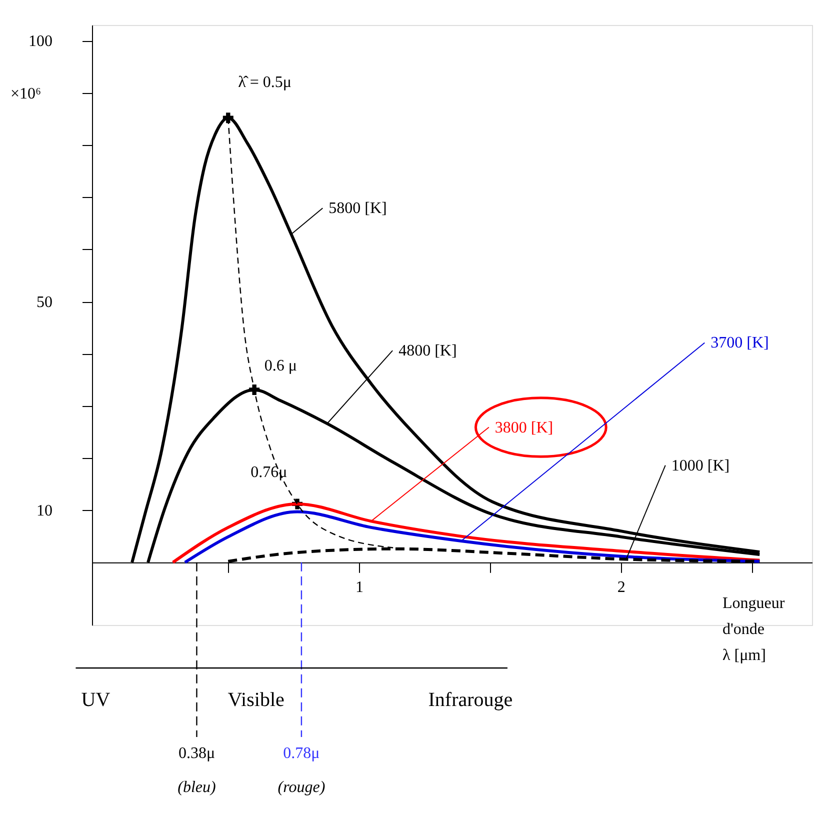 The width and height of the screenshot is (830, 822). What do you see at coordinates (280, 366) in the screenshot?
I see `annotation: 0.6 μ` at bounding box center [280, 366].